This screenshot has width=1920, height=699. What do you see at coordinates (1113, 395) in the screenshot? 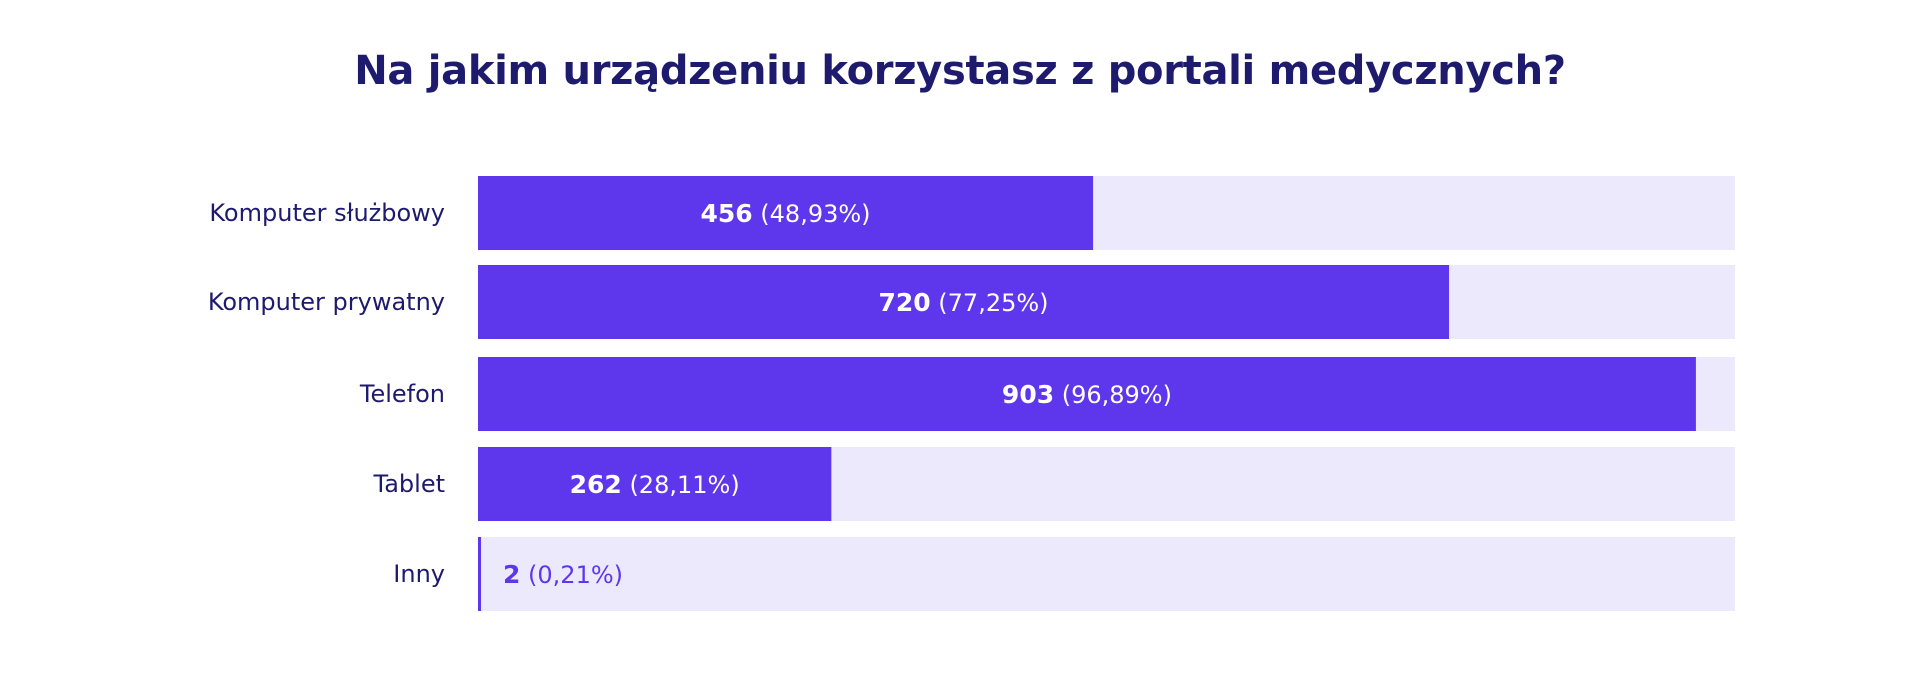
I see `data-label-percent: (96,89%)` at bounding box center [1113, 395].